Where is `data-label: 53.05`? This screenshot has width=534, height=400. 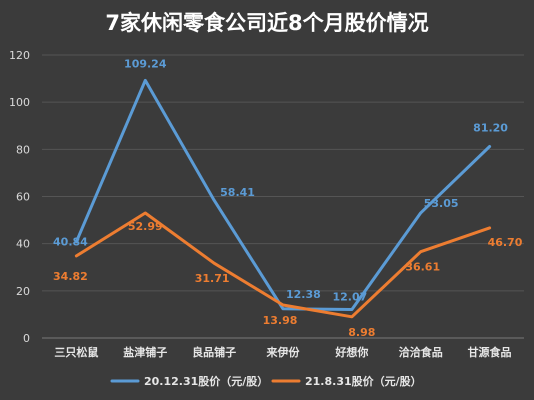 data-label: 53.05 is located at coordinates (441, 203).